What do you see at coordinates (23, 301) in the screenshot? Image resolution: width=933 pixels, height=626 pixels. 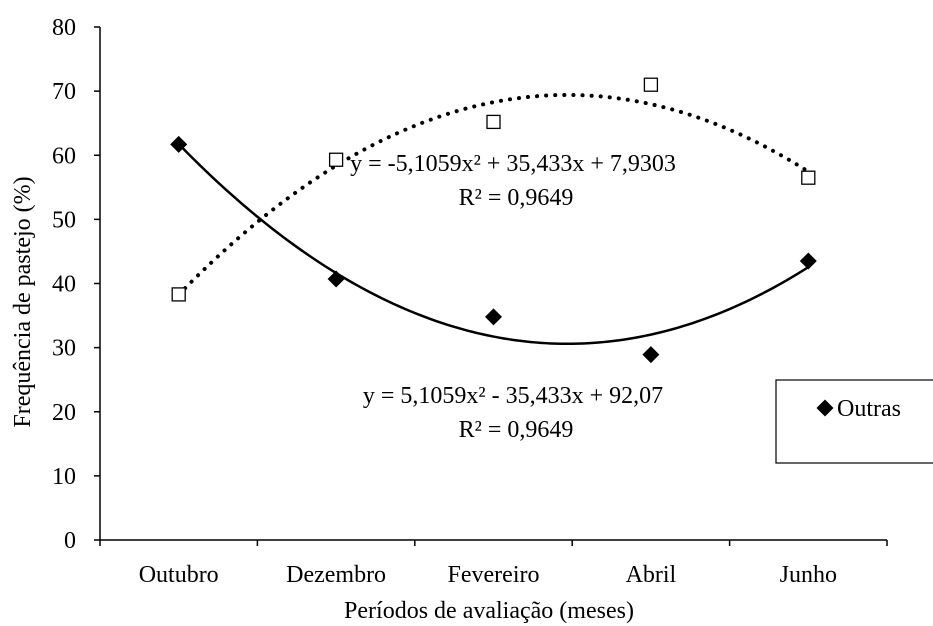 I see `y-axis-title: Frequência de pastejo (%)` at bounding box center [23, 301].